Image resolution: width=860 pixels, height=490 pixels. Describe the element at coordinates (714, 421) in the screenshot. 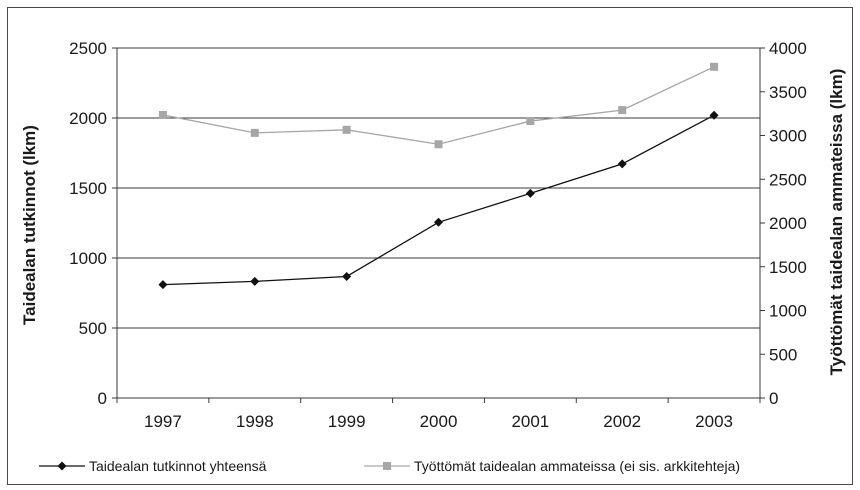

I see `x-tick-label: 2003` at that location.